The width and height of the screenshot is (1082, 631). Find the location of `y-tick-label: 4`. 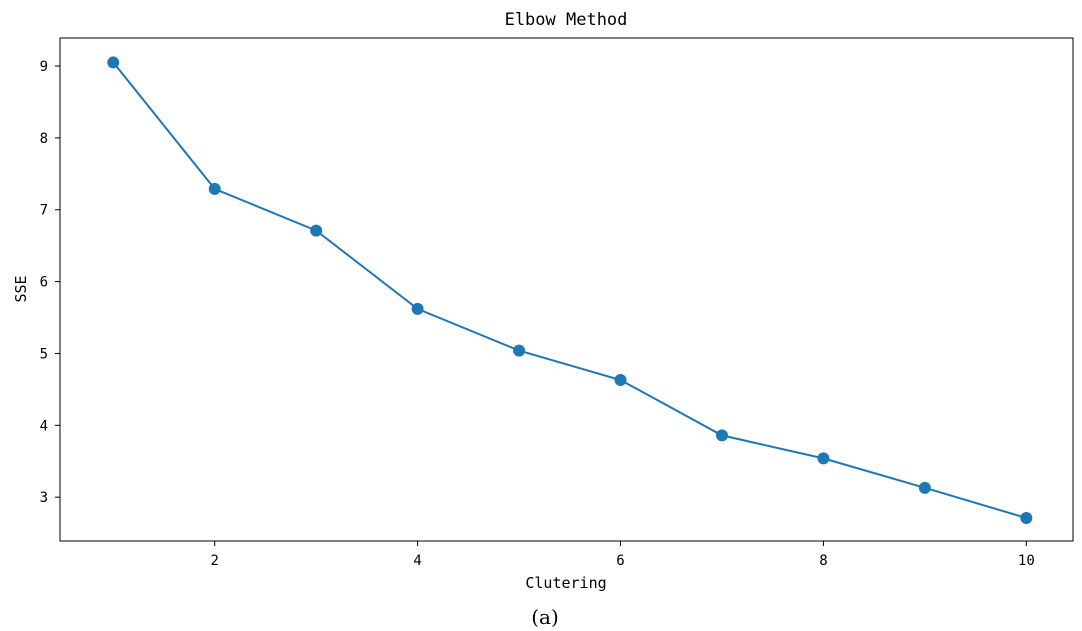

y-tick-label: 4 is located at coordinates (44, 426).